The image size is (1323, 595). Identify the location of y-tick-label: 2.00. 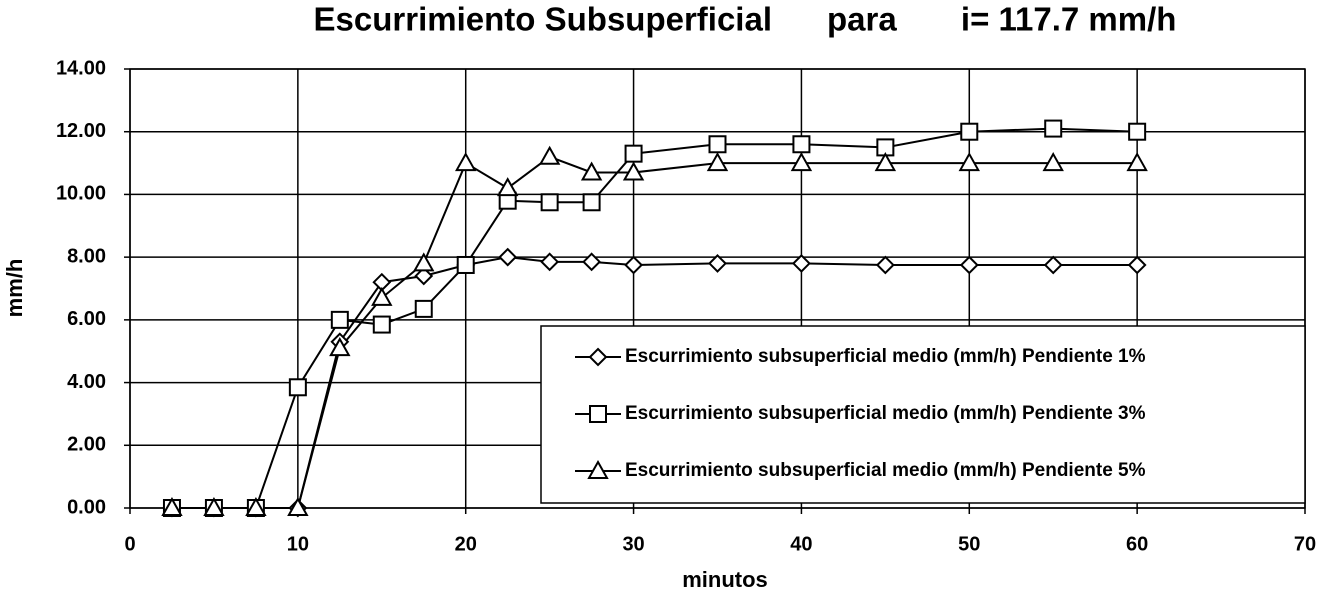
(86, 445).